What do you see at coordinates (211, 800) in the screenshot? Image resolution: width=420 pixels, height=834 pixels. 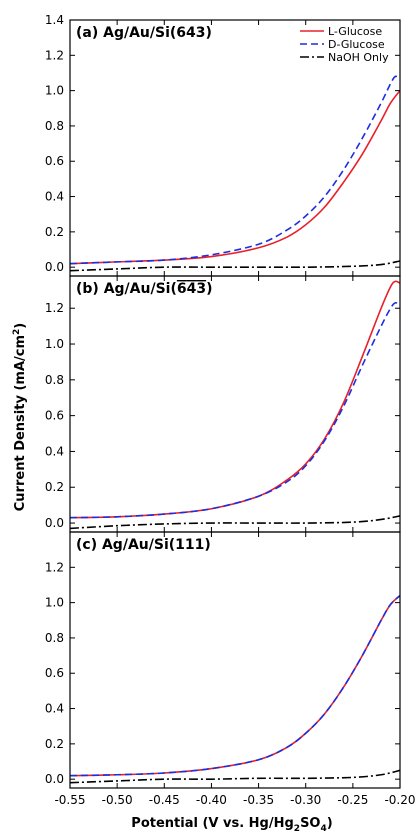 I see `x-tick-label: -0.40` at bounding box center [211, 800].